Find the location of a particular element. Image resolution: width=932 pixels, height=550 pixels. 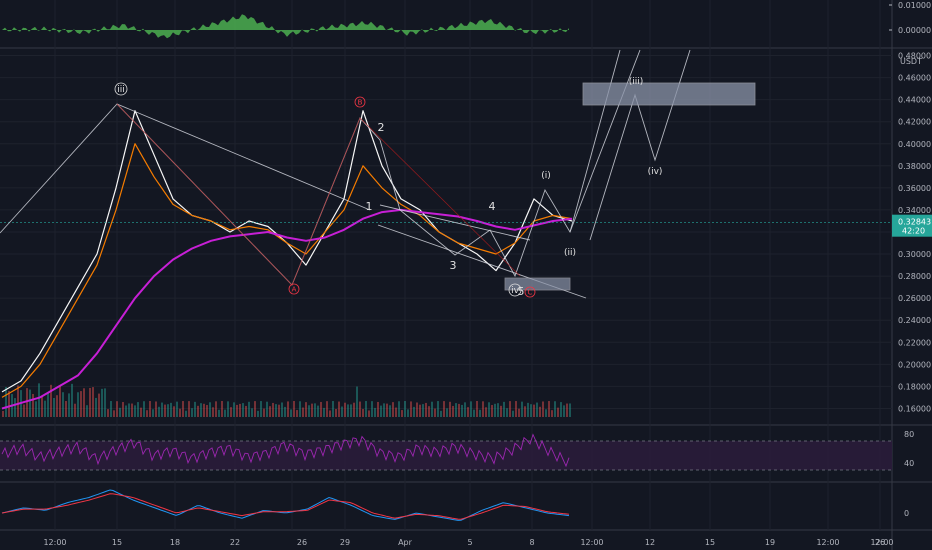

wave-label: iv is located at coordinates (515, 291).